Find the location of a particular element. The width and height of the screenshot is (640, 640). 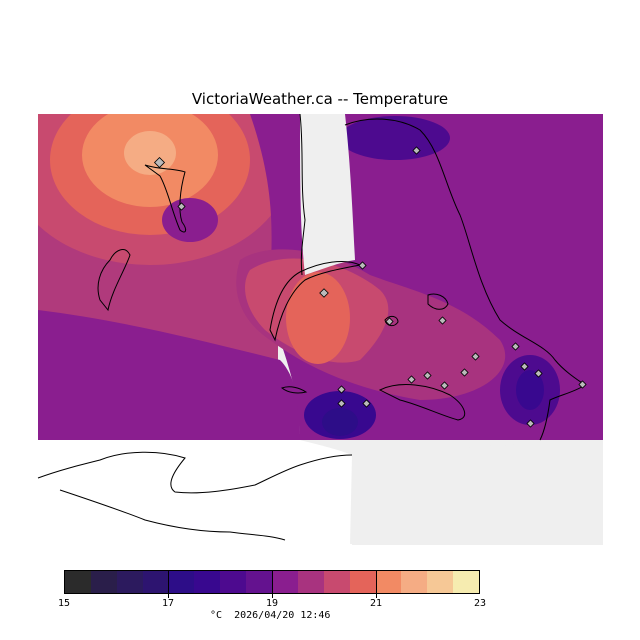

legend-tick-label: 17 is located at coordinates (168, 603).